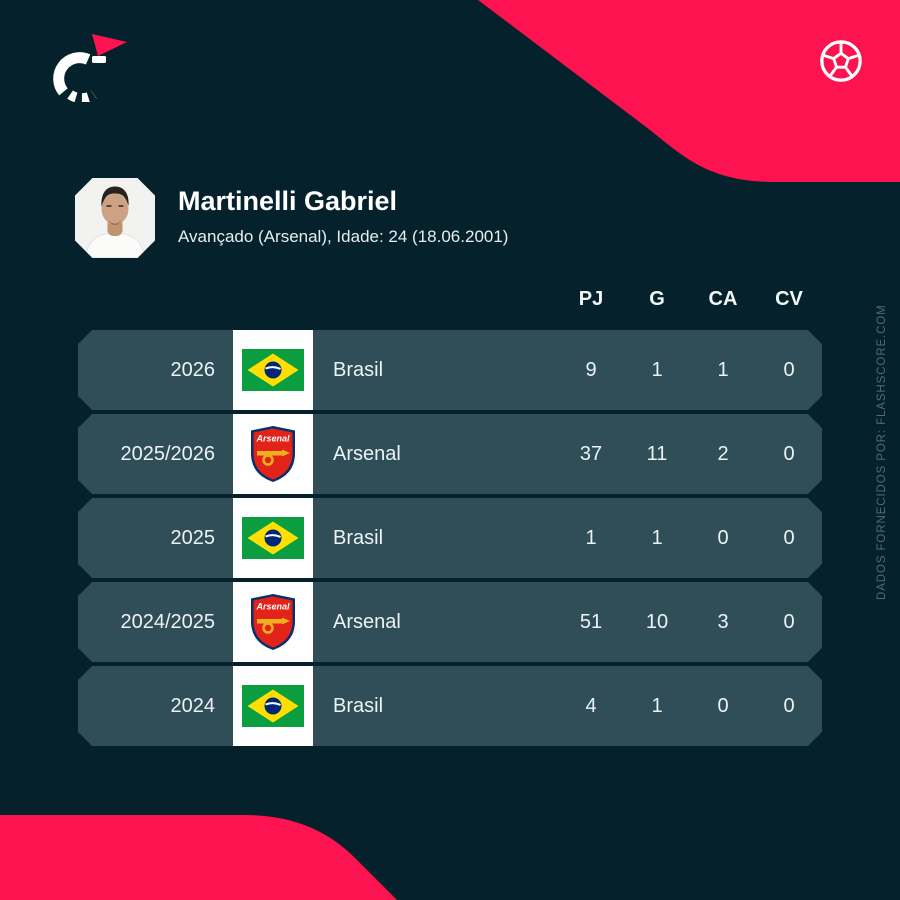 This screenshot has width=900, height=900. Describe the element at coordinates (690, 454) in the screenshot. I see `row-stats: 37 11 2 0` at that location.